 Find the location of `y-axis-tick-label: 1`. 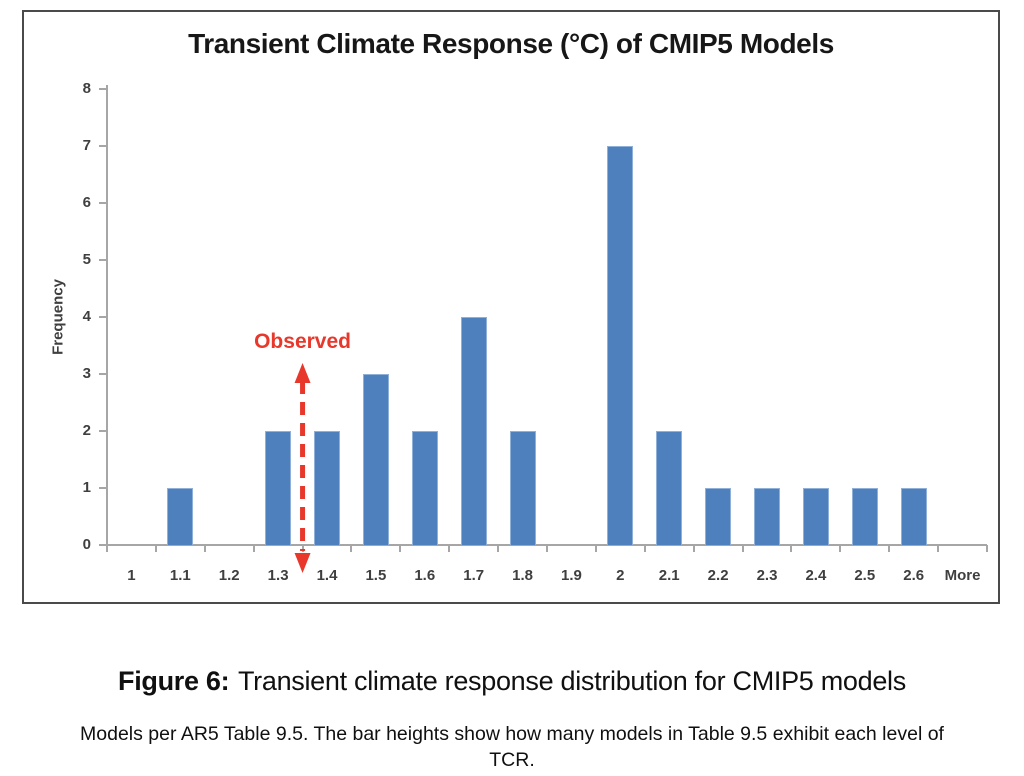

y-axis-tick-label: 1 is located at coordinates (86, 487).